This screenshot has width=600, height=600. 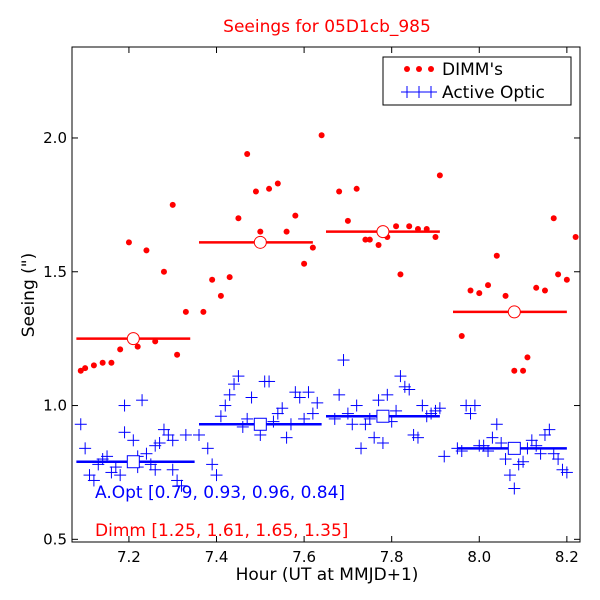 I want to click on legend-dimm-marker, so click(x=419, y=69).